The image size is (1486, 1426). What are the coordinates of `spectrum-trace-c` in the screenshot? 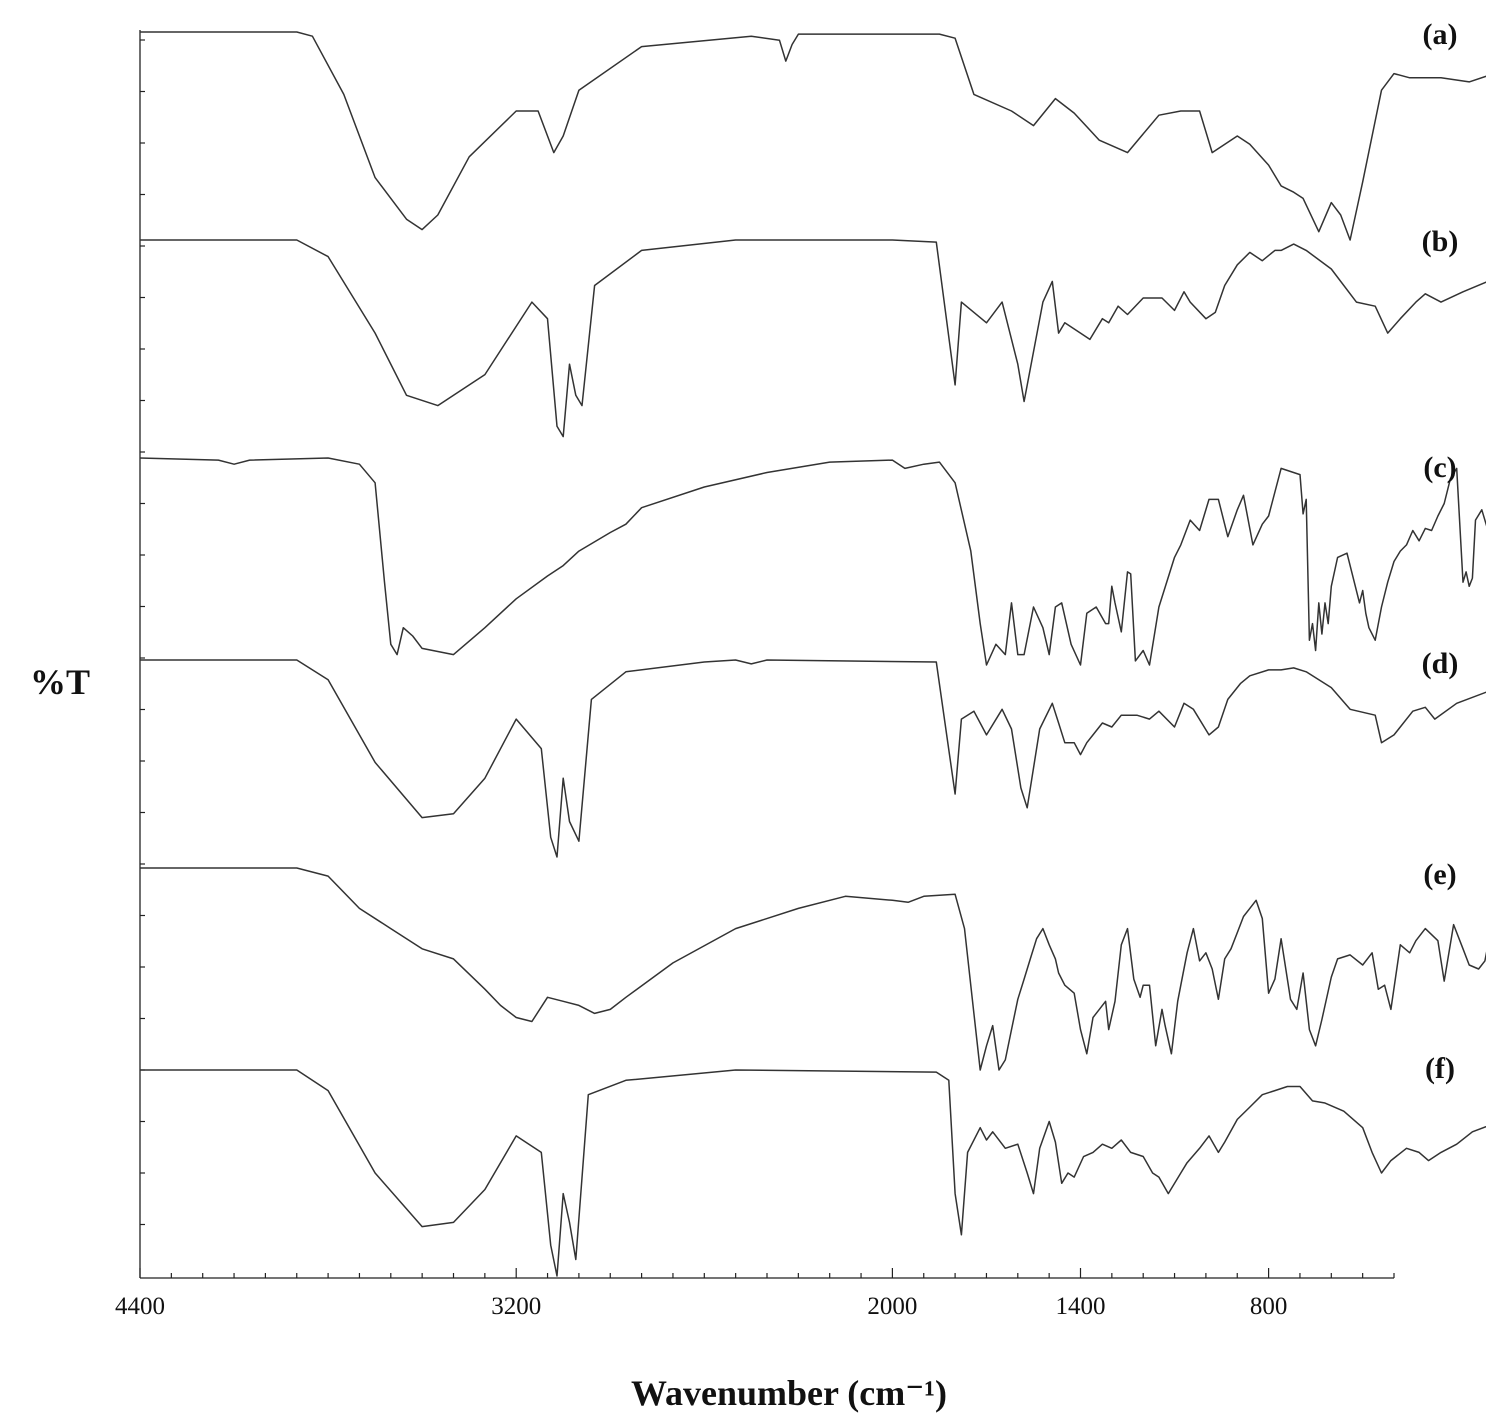 It's located at (812, 561).